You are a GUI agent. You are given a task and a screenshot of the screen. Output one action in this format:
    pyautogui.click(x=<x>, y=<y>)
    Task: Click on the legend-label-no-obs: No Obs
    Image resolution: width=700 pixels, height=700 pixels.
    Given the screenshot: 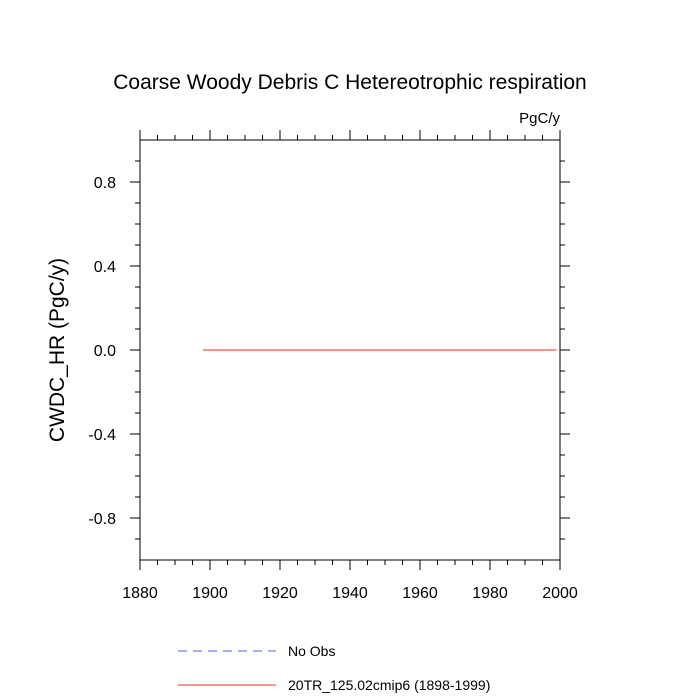 What is the action you would take?
    pyautogui.click(x=311, y=651)
    